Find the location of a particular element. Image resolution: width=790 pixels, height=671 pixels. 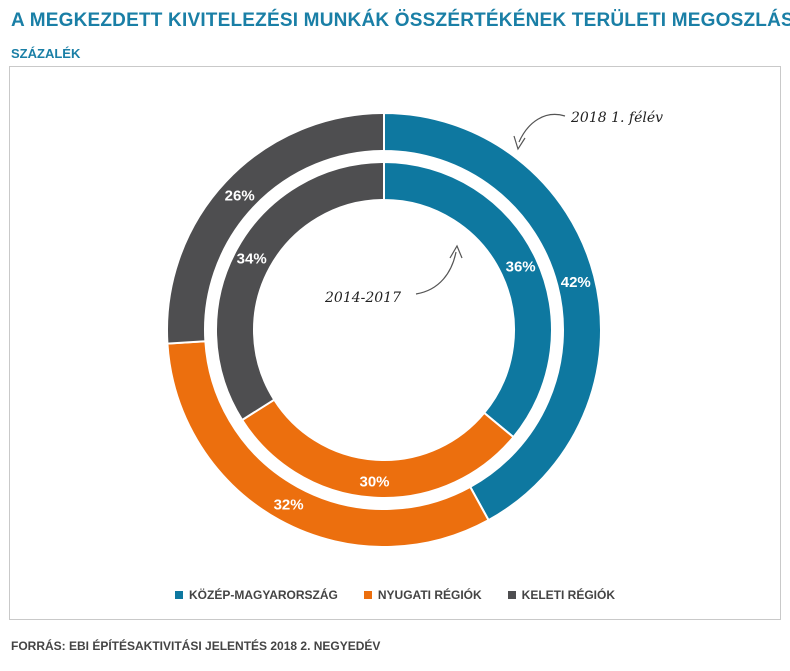

legend-item-kozep: KÖZÉP-MAGYARORSZÁG is located at coordinates (256, 595).